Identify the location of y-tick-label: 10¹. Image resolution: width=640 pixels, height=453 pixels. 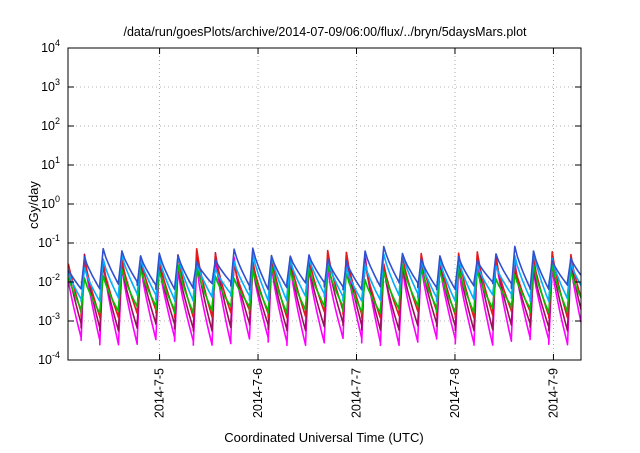
(50, 163).